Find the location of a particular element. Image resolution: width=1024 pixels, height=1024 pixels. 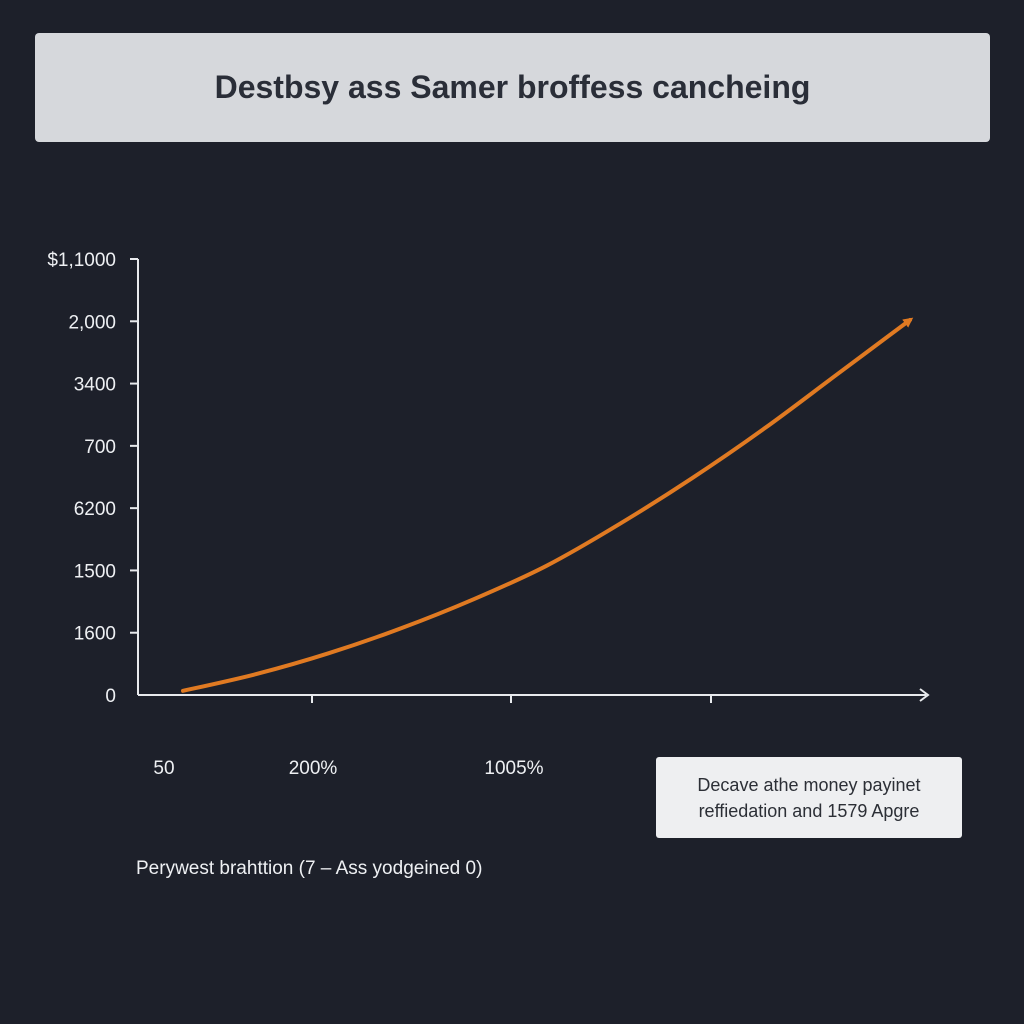

x-tick-label: 200% is located at coordinates (313, 768).